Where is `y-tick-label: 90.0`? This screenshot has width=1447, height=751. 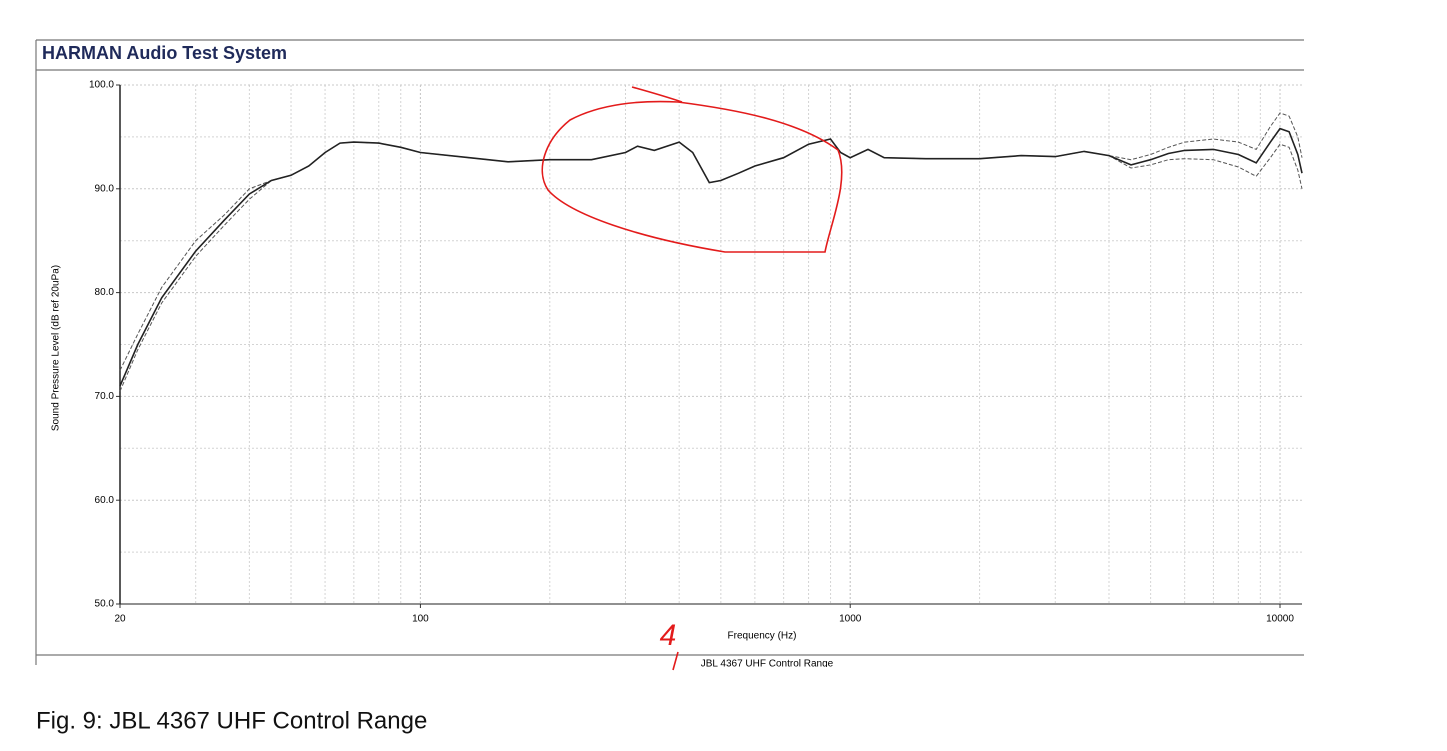 y-tick-label: 90.0 is located at coordinates (105, 188).